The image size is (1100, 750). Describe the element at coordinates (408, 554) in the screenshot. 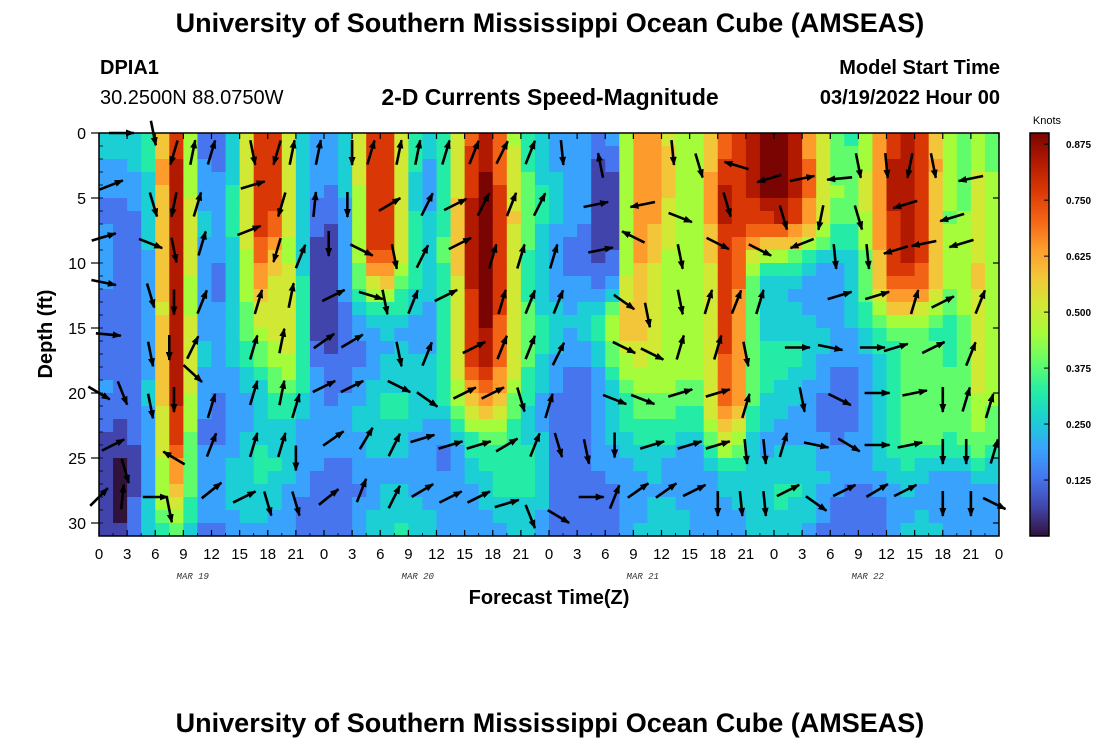

I see `x-tick-label: 9` at that location.